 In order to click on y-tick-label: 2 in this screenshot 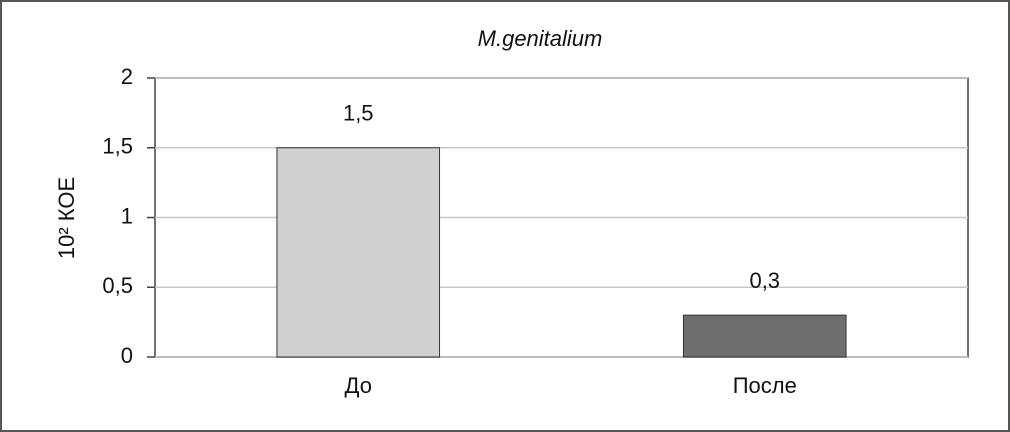, I will do `click(127, 76)`.